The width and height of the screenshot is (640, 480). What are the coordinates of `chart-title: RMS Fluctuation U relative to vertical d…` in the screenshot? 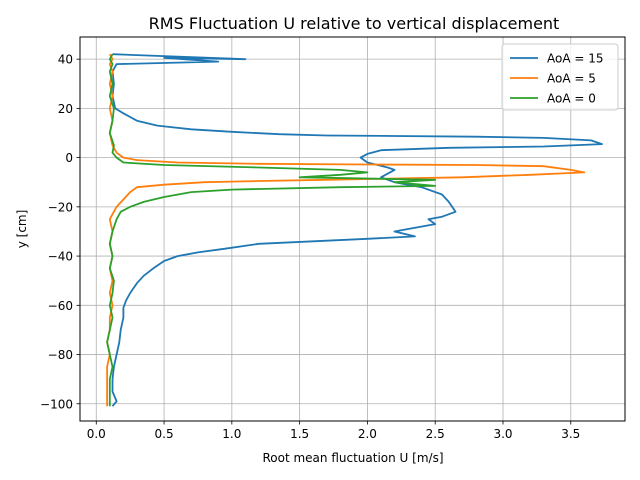 It's located at (354, 23).